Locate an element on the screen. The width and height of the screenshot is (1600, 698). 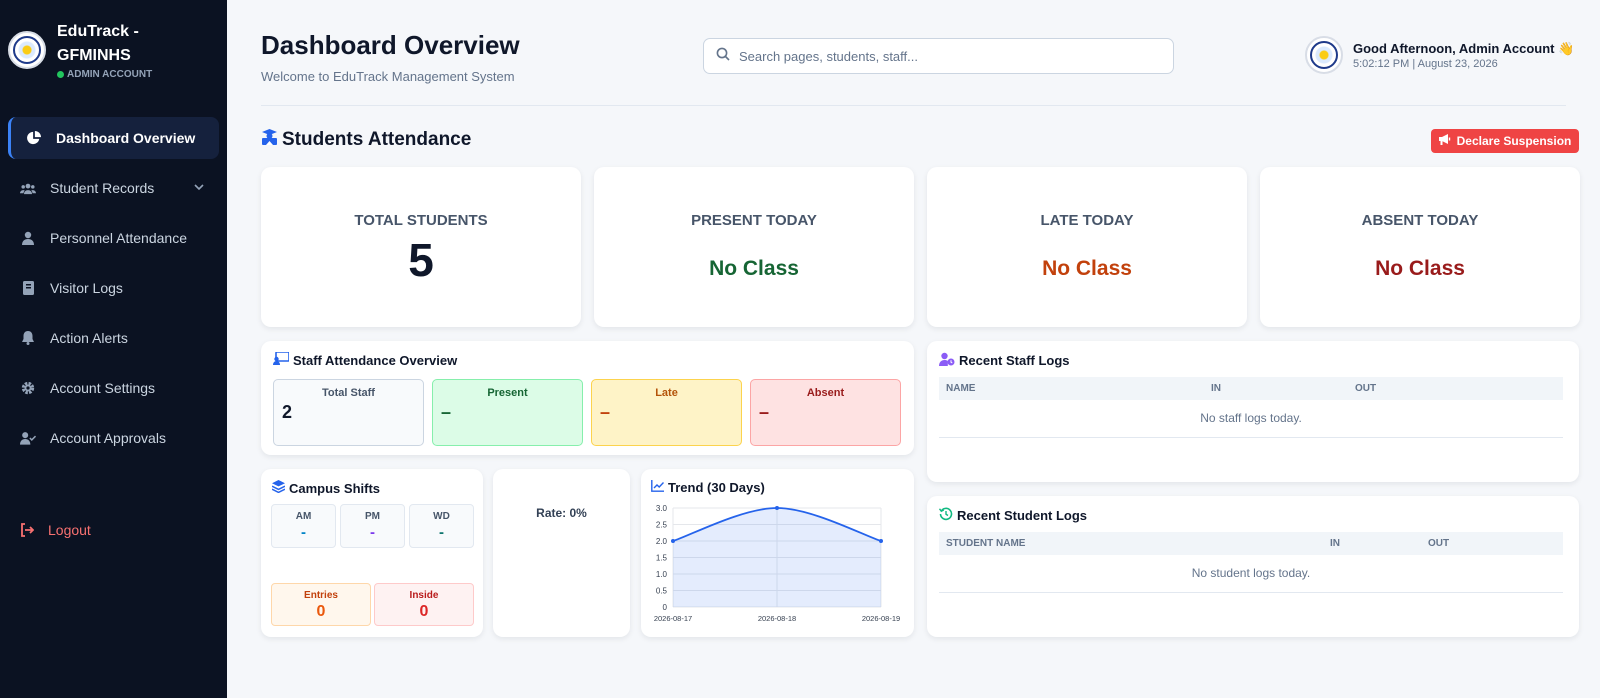
total-students-card: TOTAL STUDENTS 5 is located at coordinates (421, 247).